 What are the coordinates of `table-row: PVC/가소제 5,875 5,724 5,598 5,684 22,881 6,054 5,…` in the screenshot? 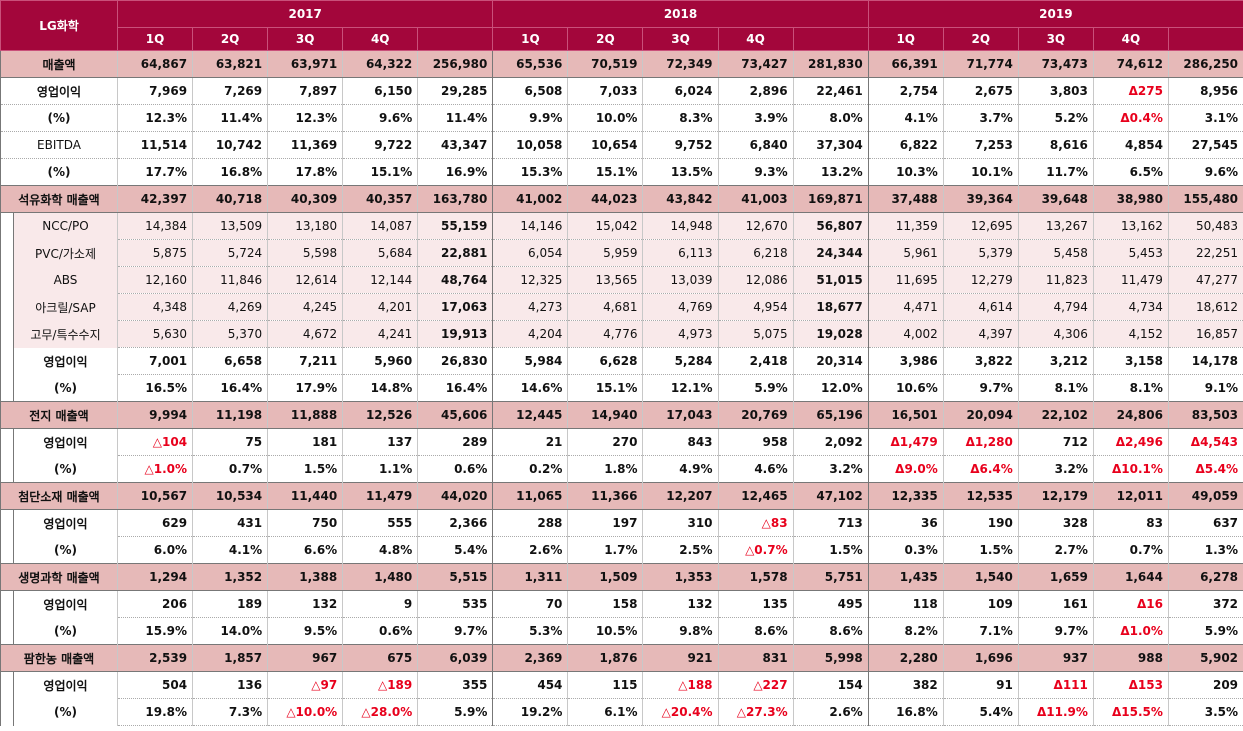 It's located at (621, 253).